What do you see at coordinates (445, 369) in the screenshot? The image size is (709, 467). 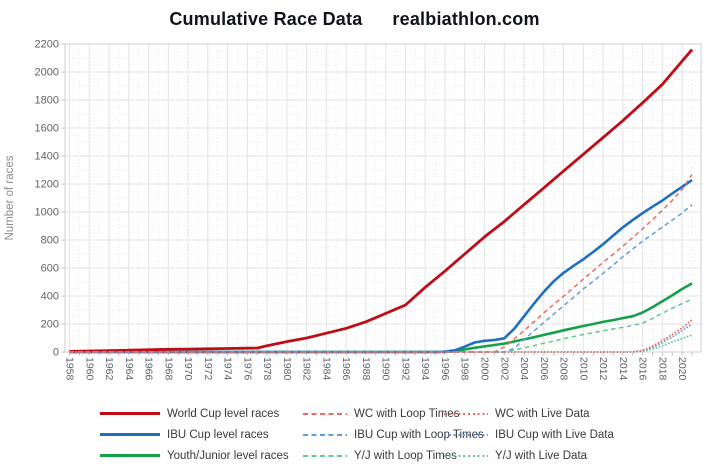 I see `x-tick-label: 1996` at bounding box center [445, 369].